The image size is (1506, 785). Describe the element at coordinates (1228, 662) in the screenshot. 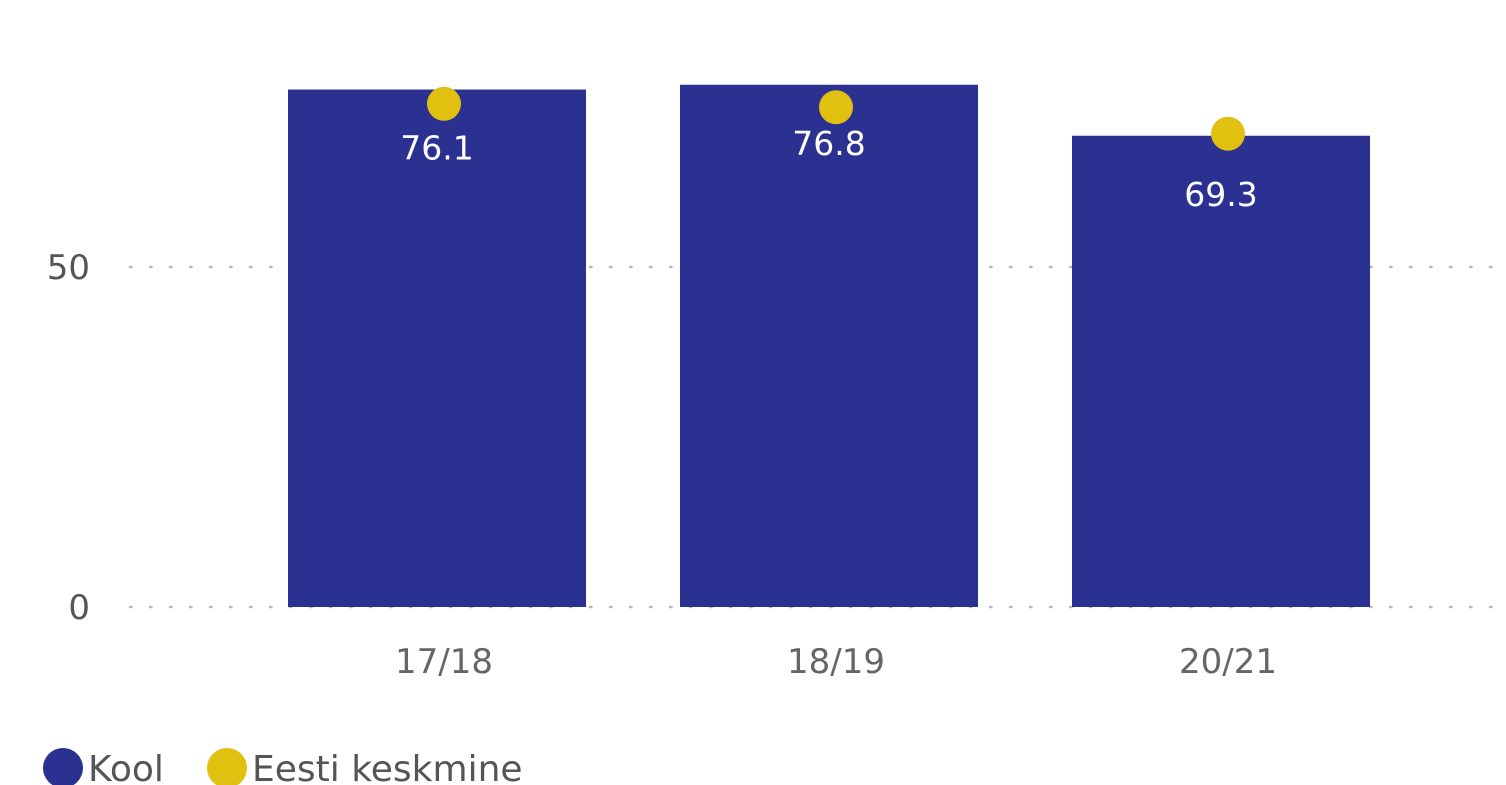

I see `x-tick-label: 20/21` at that location.